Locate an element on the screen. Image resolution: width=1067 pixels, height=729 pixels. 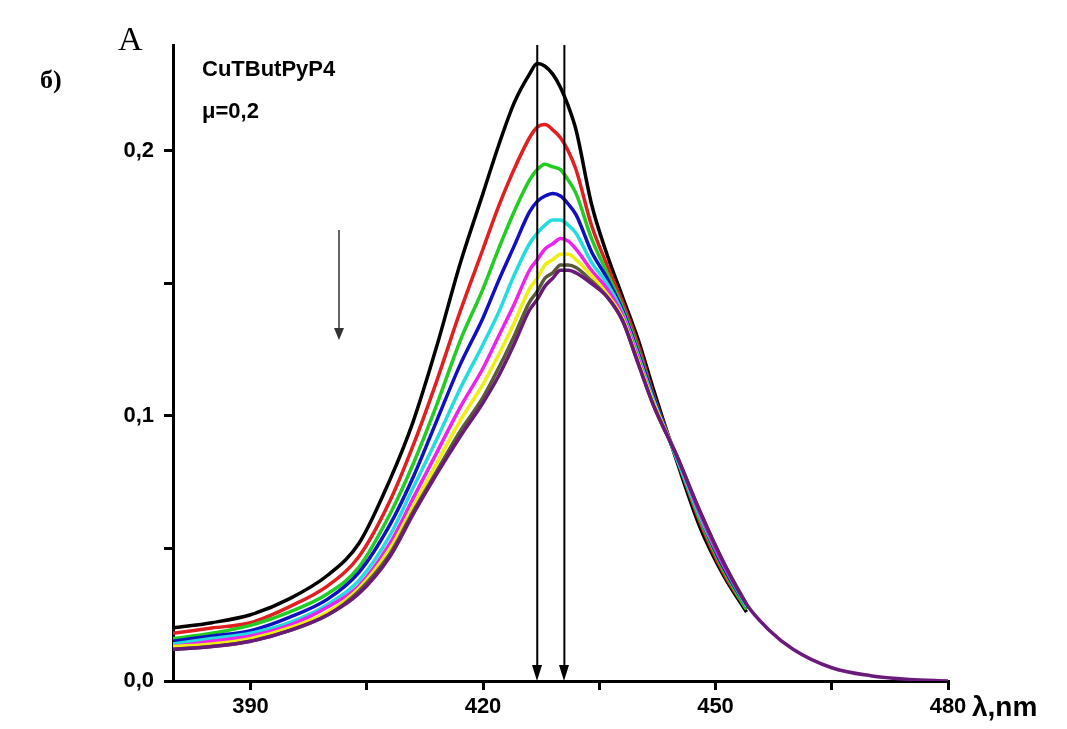
x-tick-label: 450 is located at coordinates (715, 706).